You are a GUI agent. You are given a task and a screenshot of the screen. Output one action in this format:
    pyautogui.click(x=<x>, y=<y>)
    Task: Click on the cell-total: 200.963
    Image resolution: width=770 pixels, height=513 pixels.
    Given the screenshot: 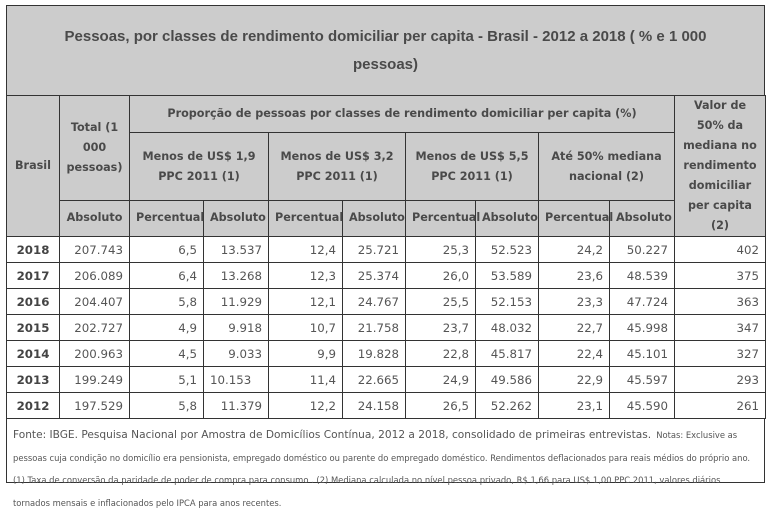 What is the action you would take?
    pyautogui.click(x=94, y=353)
    